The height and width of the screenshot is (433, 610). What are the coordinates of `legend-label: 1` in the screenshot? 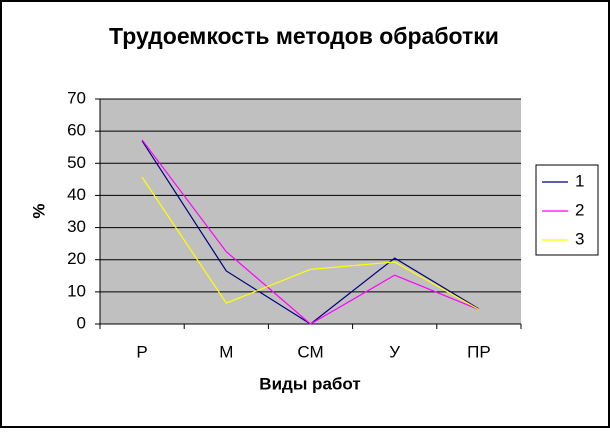 It's located at (579, 180).